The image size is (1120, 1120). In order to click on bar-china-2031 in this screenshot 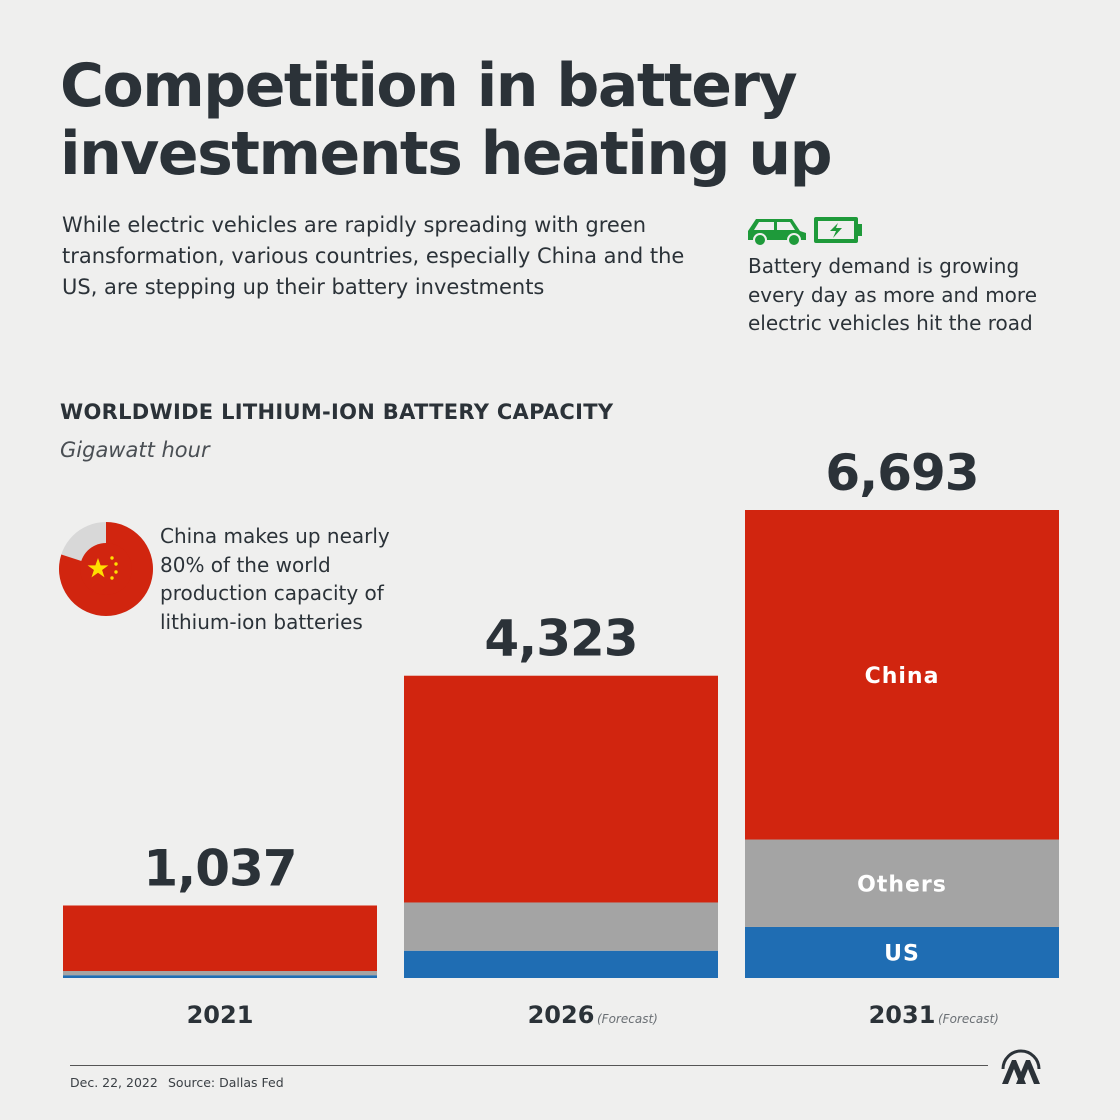, I will do `click(902, 675)`.